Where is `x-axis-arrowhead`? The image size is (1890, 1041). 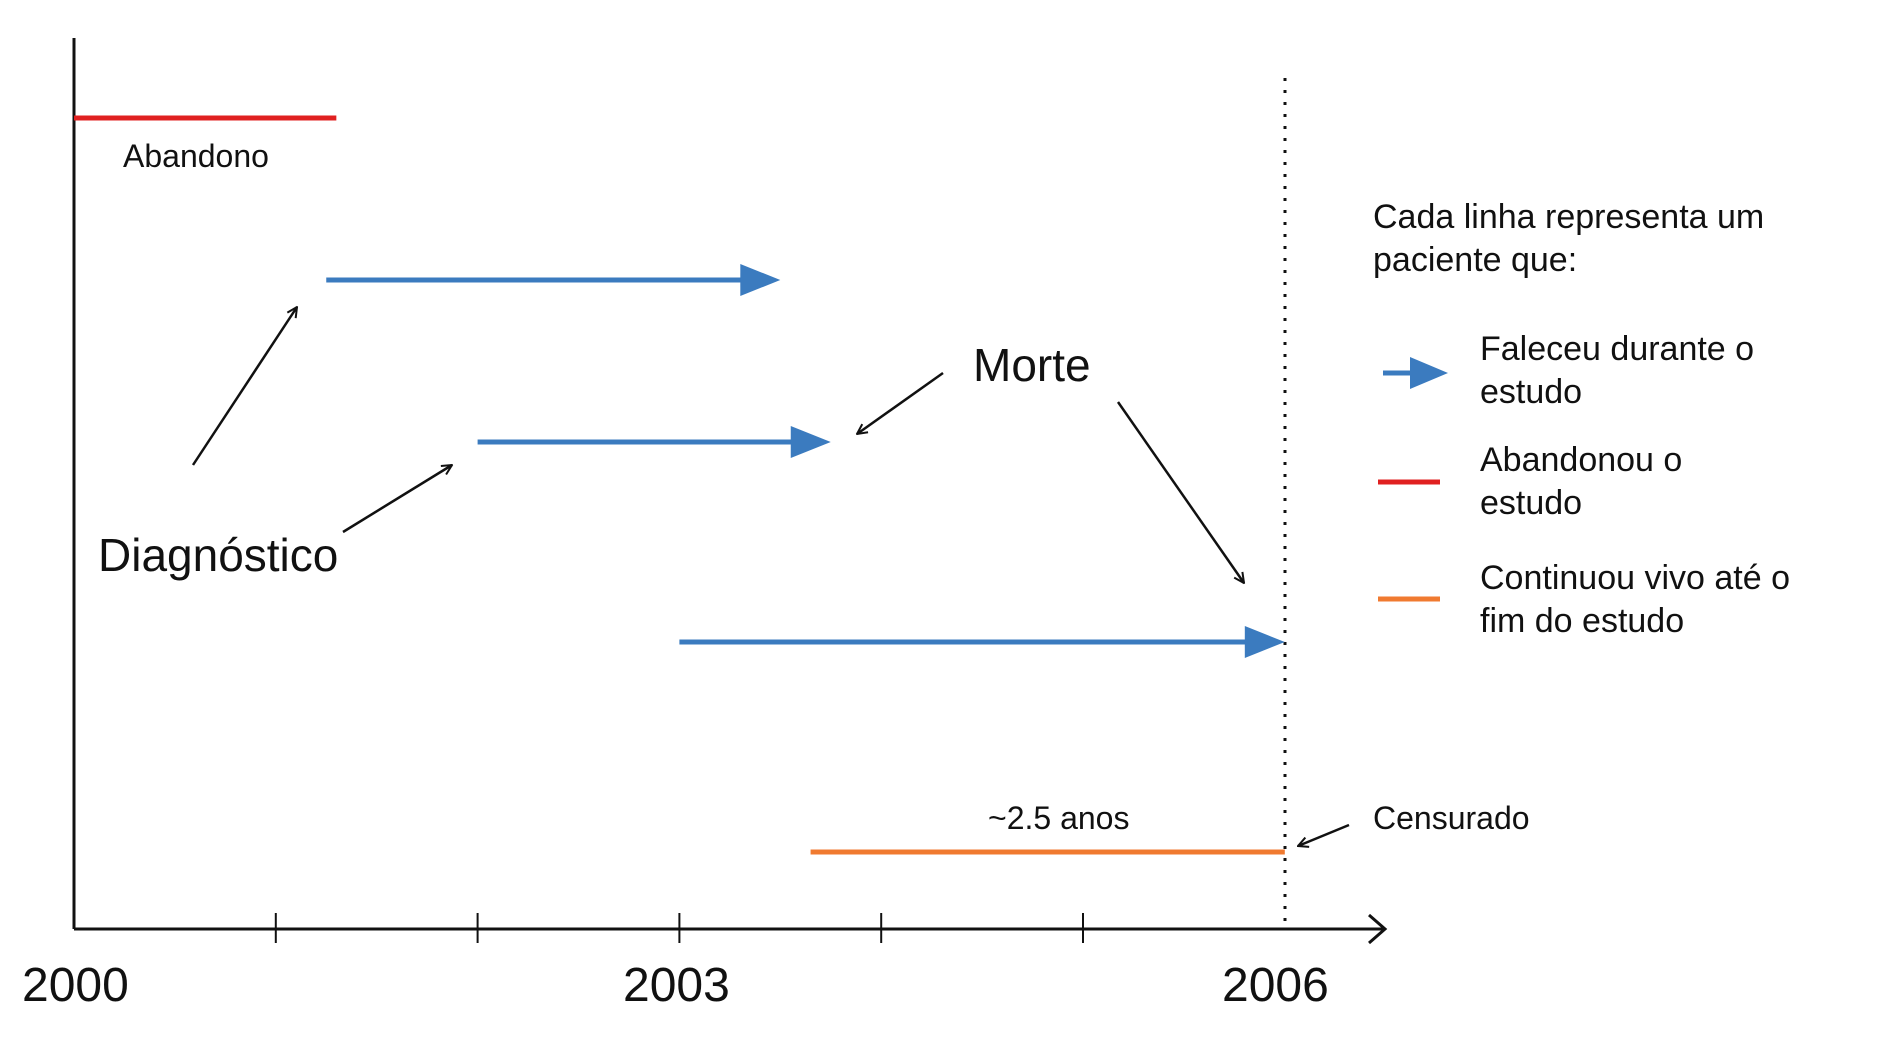 x-axis-arrowhead is located at coordinates (1378, 929).